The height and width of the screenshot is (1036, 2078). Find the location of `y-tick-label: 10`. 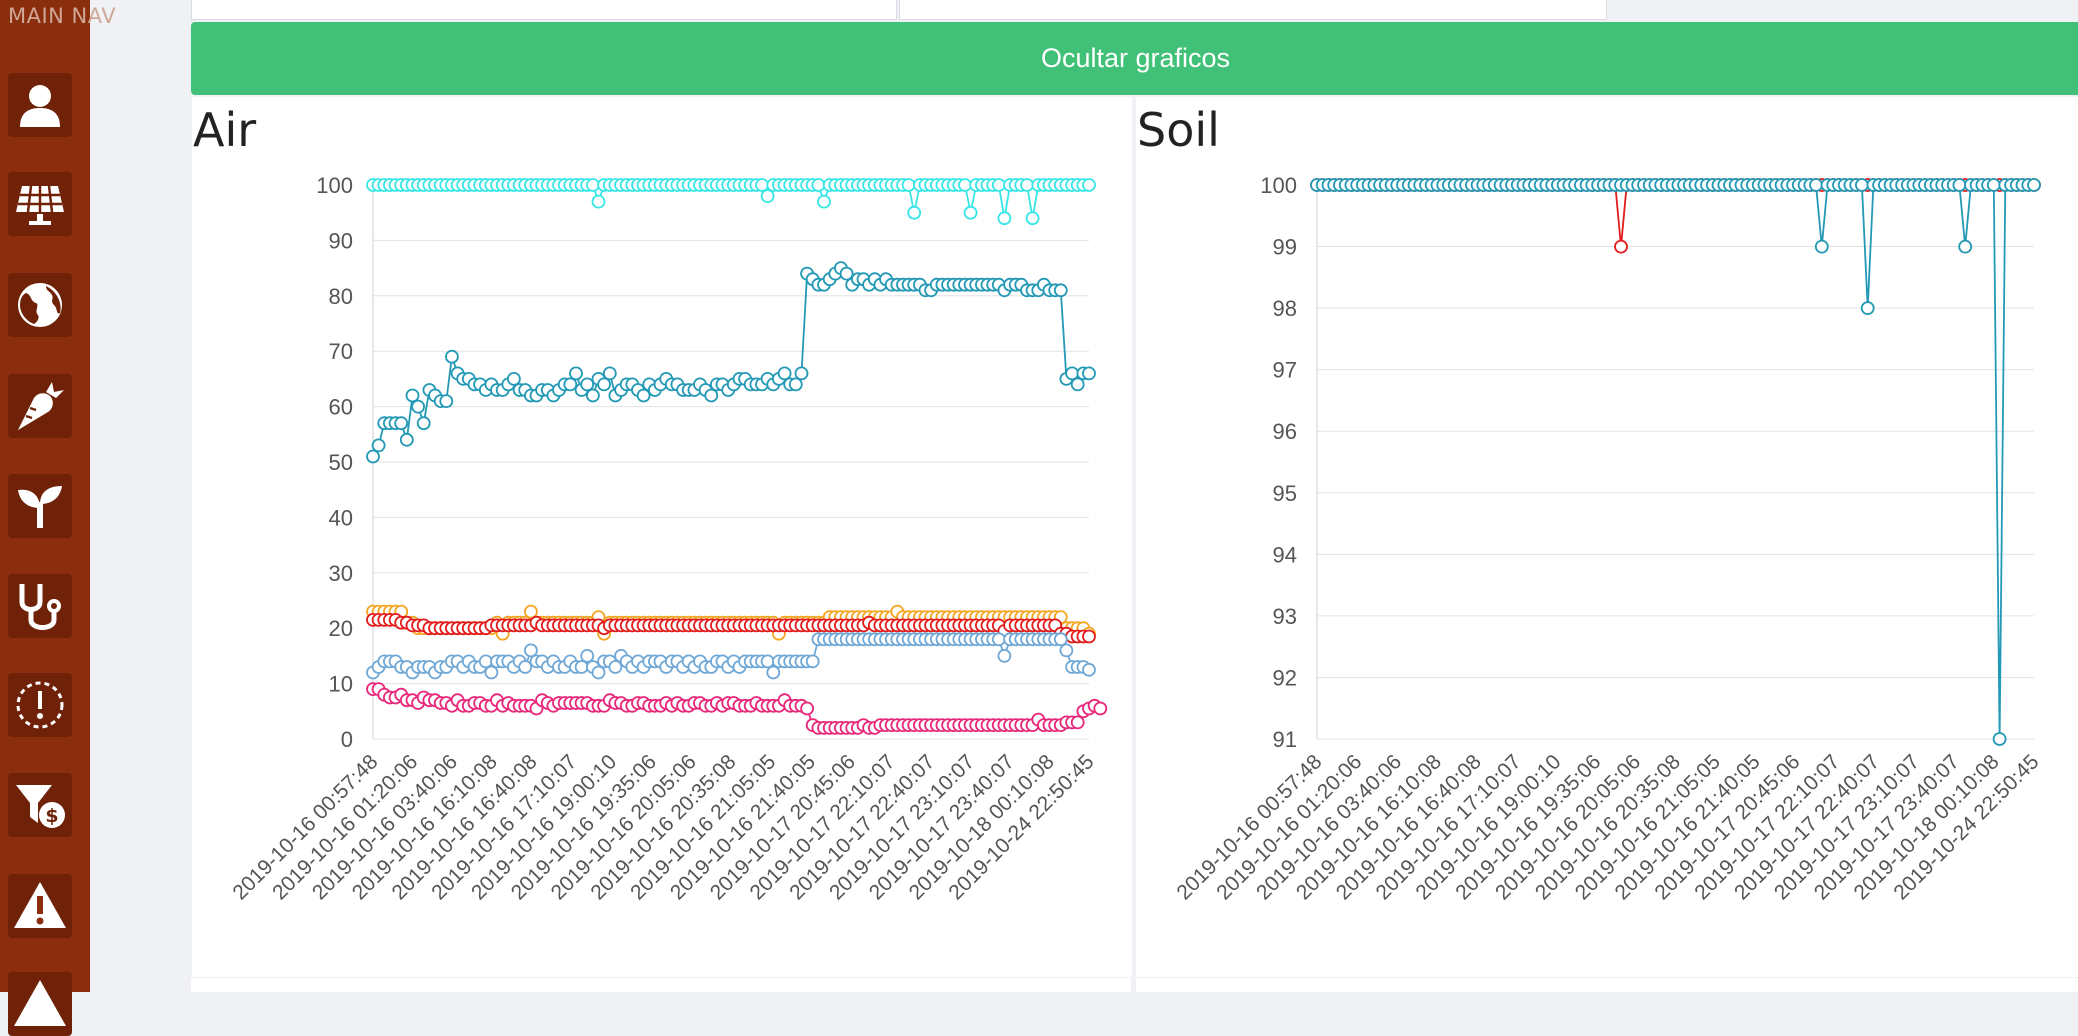

y-tick-label: 10 is located at coordinates (341, 684).